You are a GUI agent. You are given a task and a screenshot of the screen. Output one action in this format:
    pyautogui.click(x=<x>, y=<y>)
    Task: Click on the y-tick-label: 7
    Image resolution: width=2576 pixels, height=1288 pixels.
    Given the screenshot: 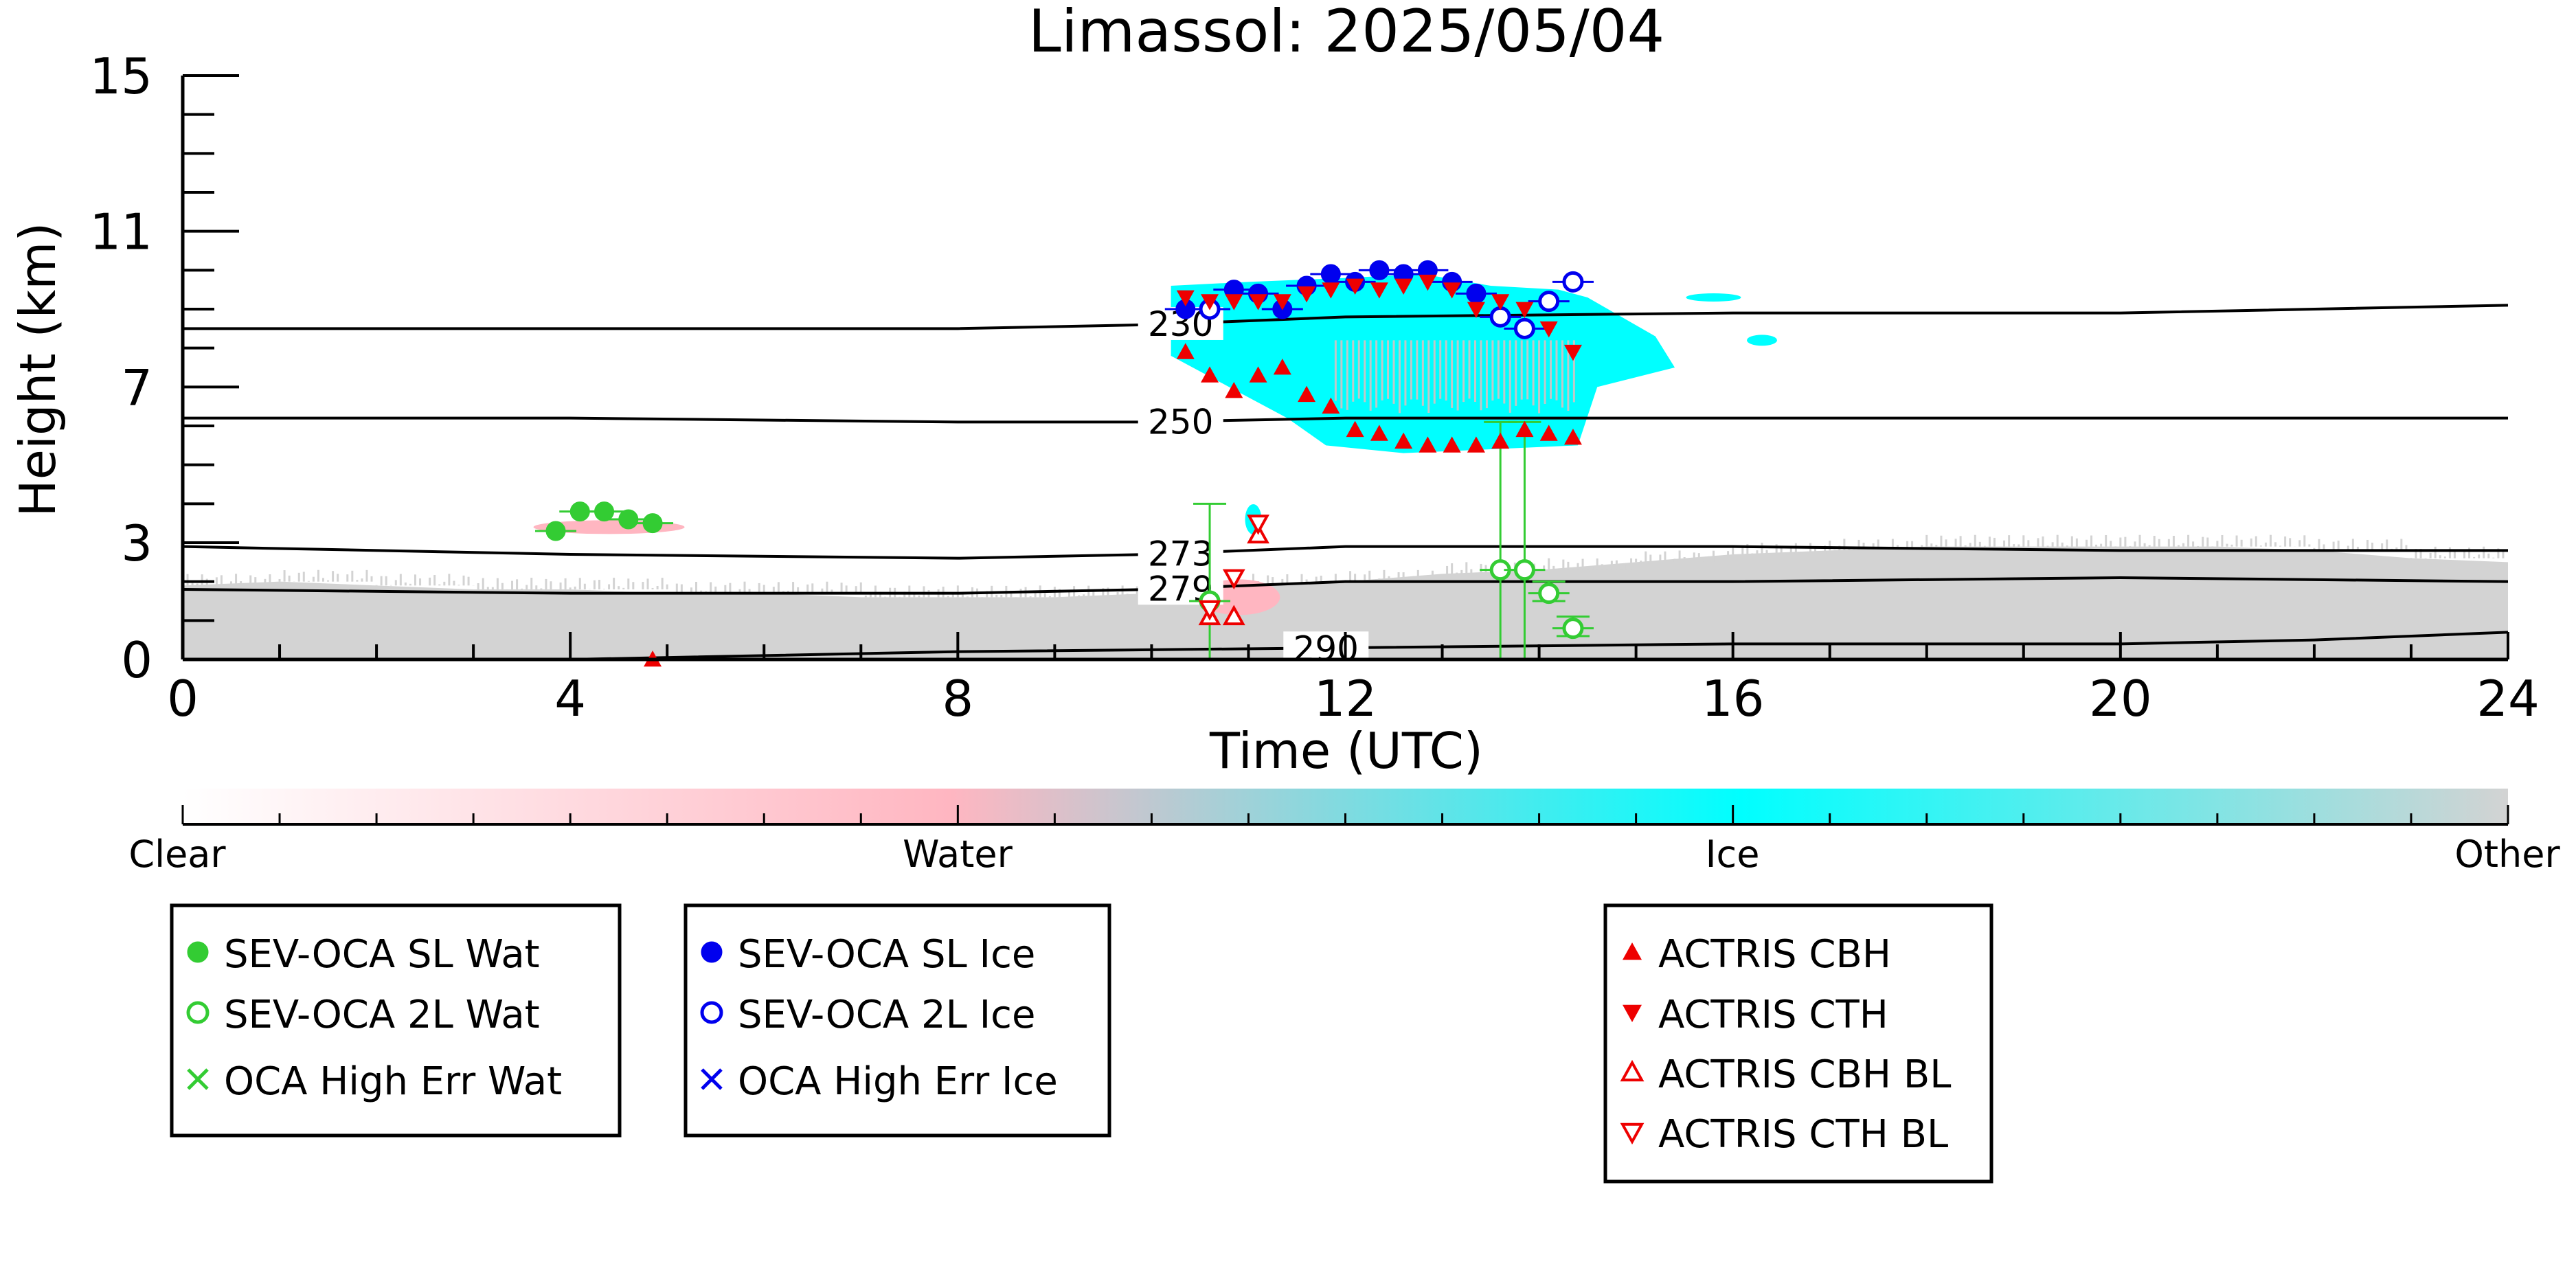 What is the action you would take?
    pyautogui.click(x=136, y=387)
    